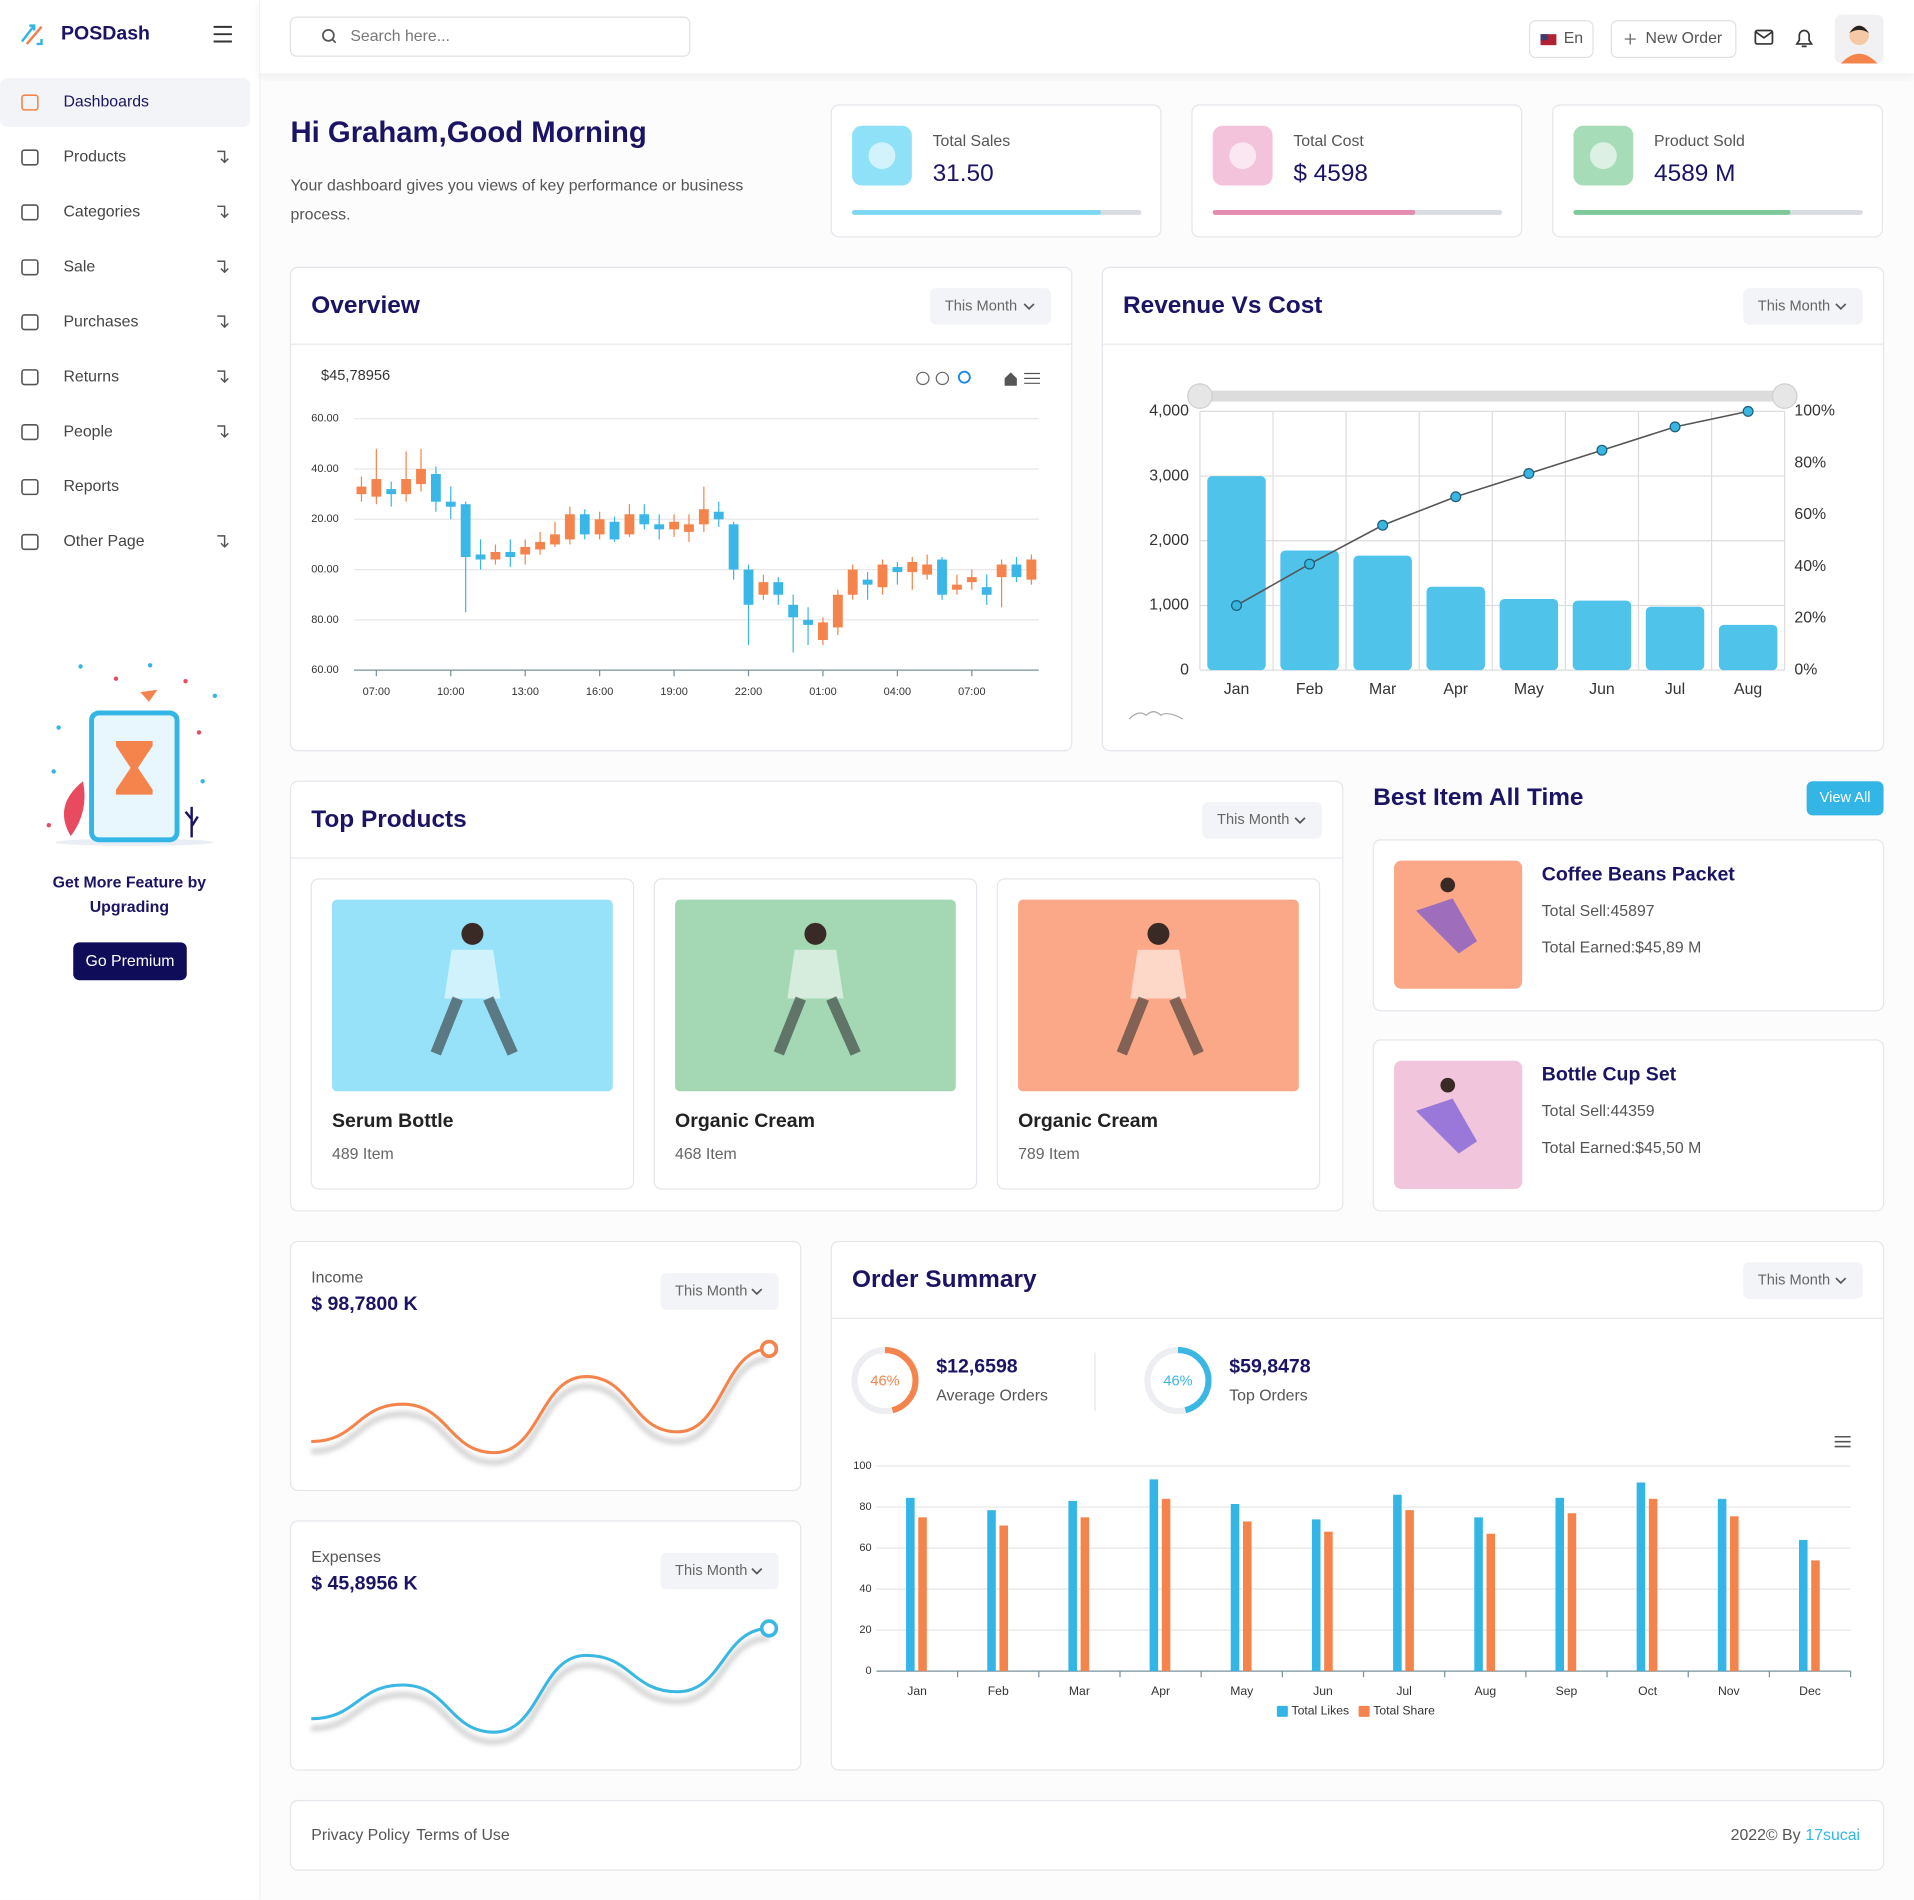 This screenshot has height=1900, width=1914. I want to click on x-tick-label: May, so click(1529, 689).